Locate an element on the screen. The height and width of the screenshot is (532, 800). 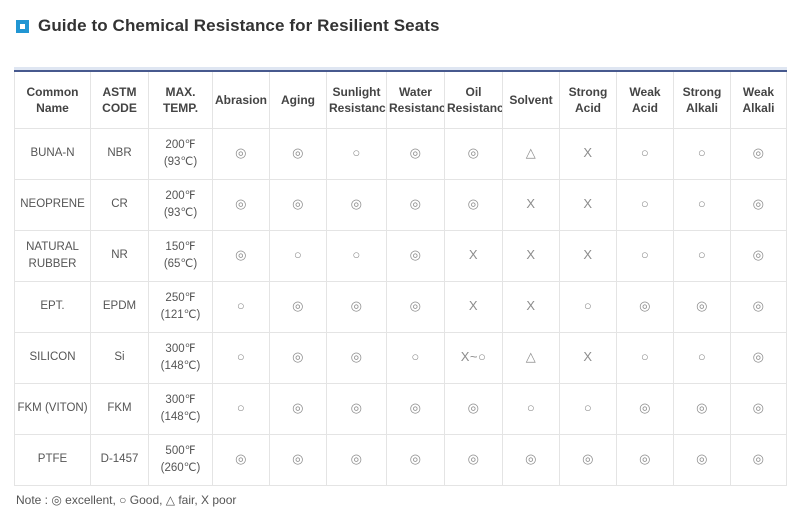
column-header-abrasion: Abrasion is located at coordinates (241, 99).